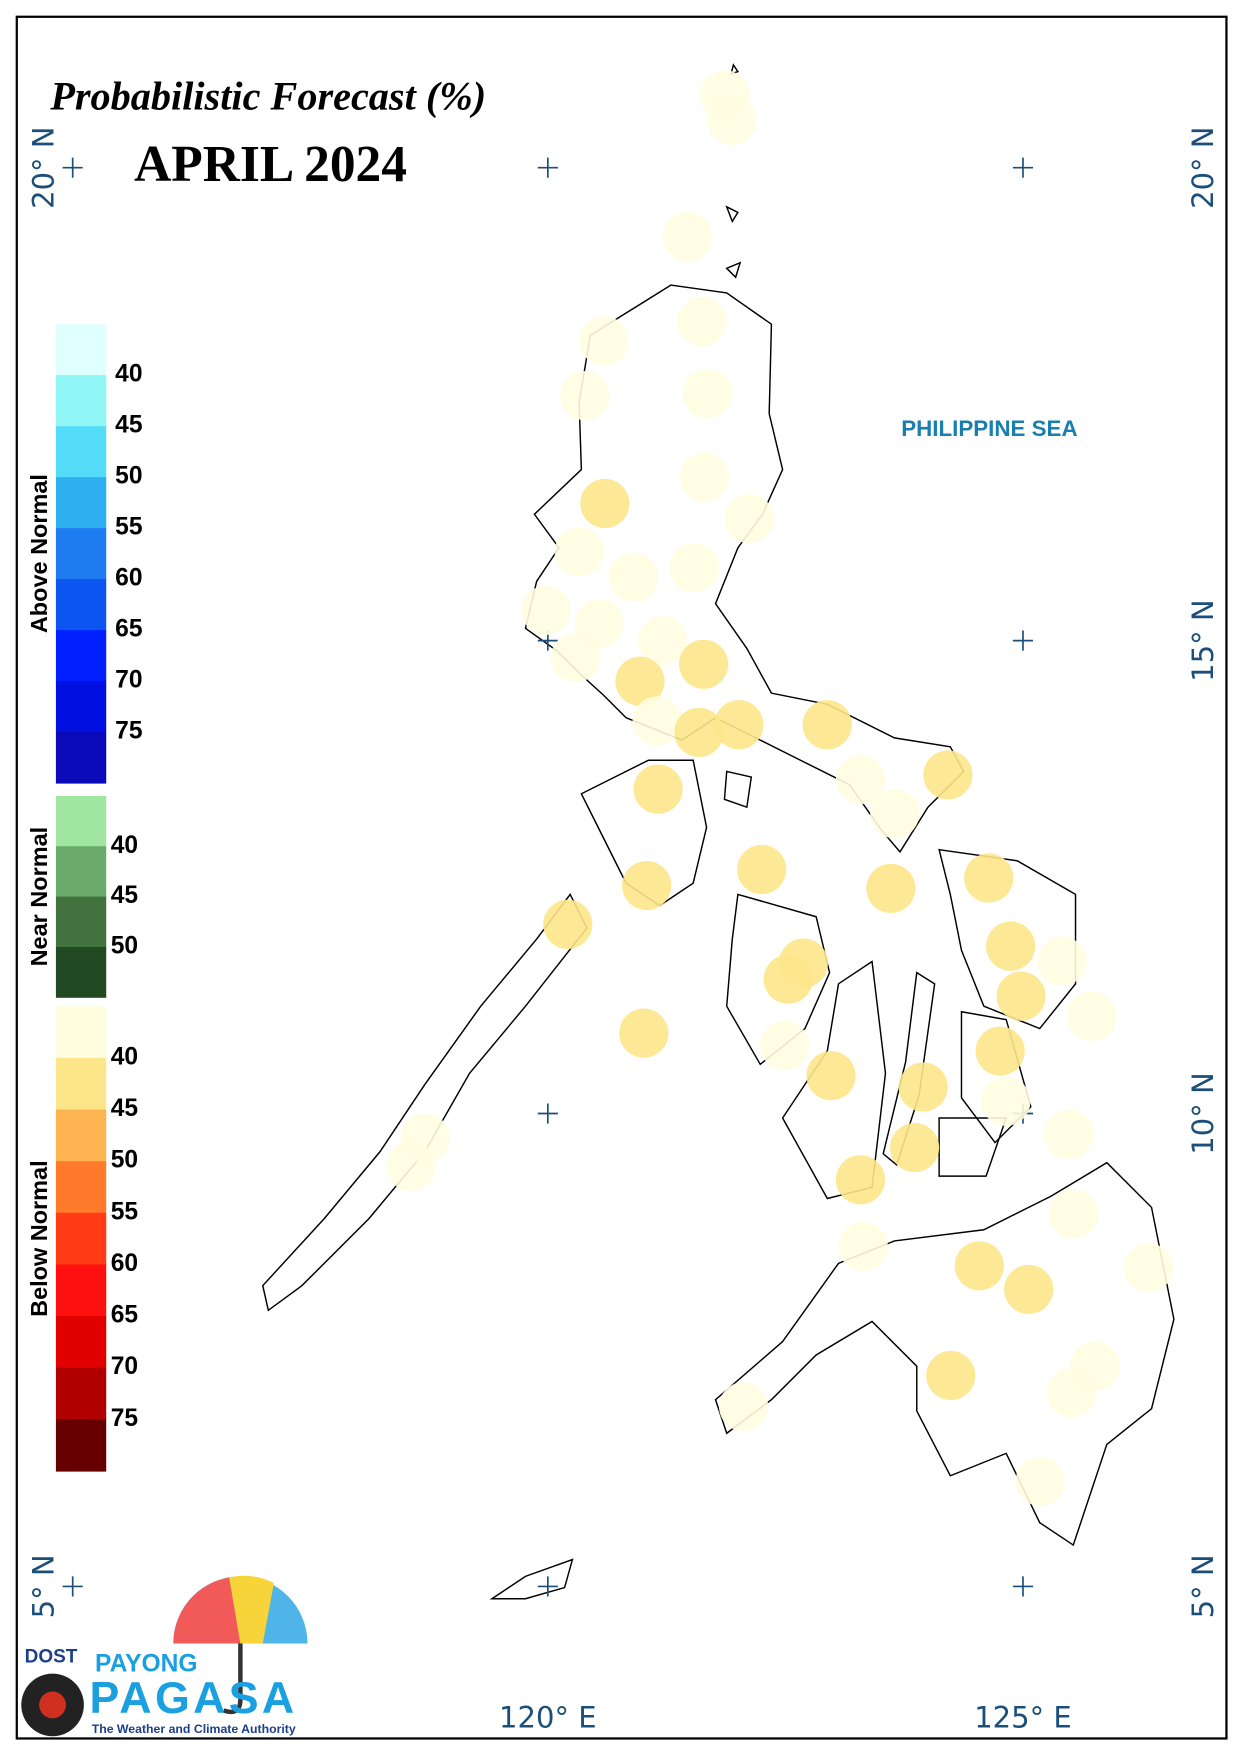 The width and height of the screenshot is (1241, 1753). What do you see at coordinates (39, 897) in the screenshot?
I see `legend-group-name: Near Normal` at bounding box center [39, 897].